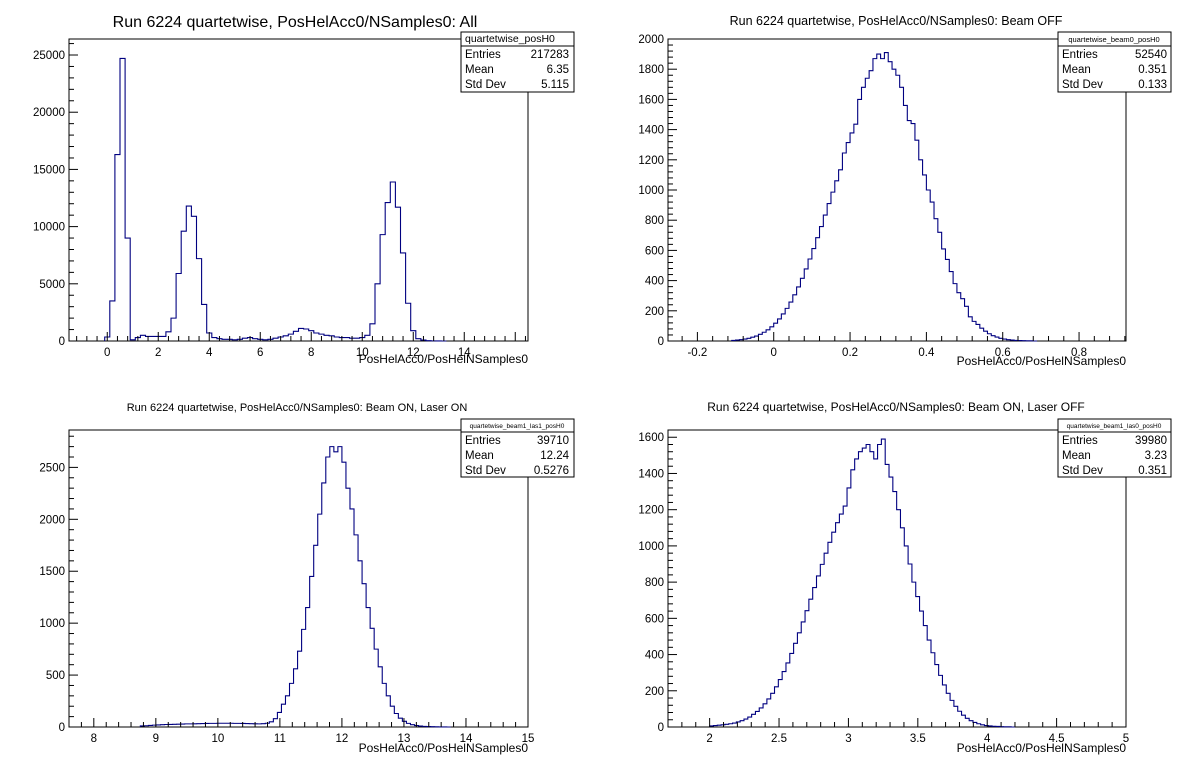 The height and width of the screenshot is (777, 1196). What do you see at coordinates (926, 353) in the screenshot?
I see `x-tick-label: 0.4` at bounding box center [926, 353].